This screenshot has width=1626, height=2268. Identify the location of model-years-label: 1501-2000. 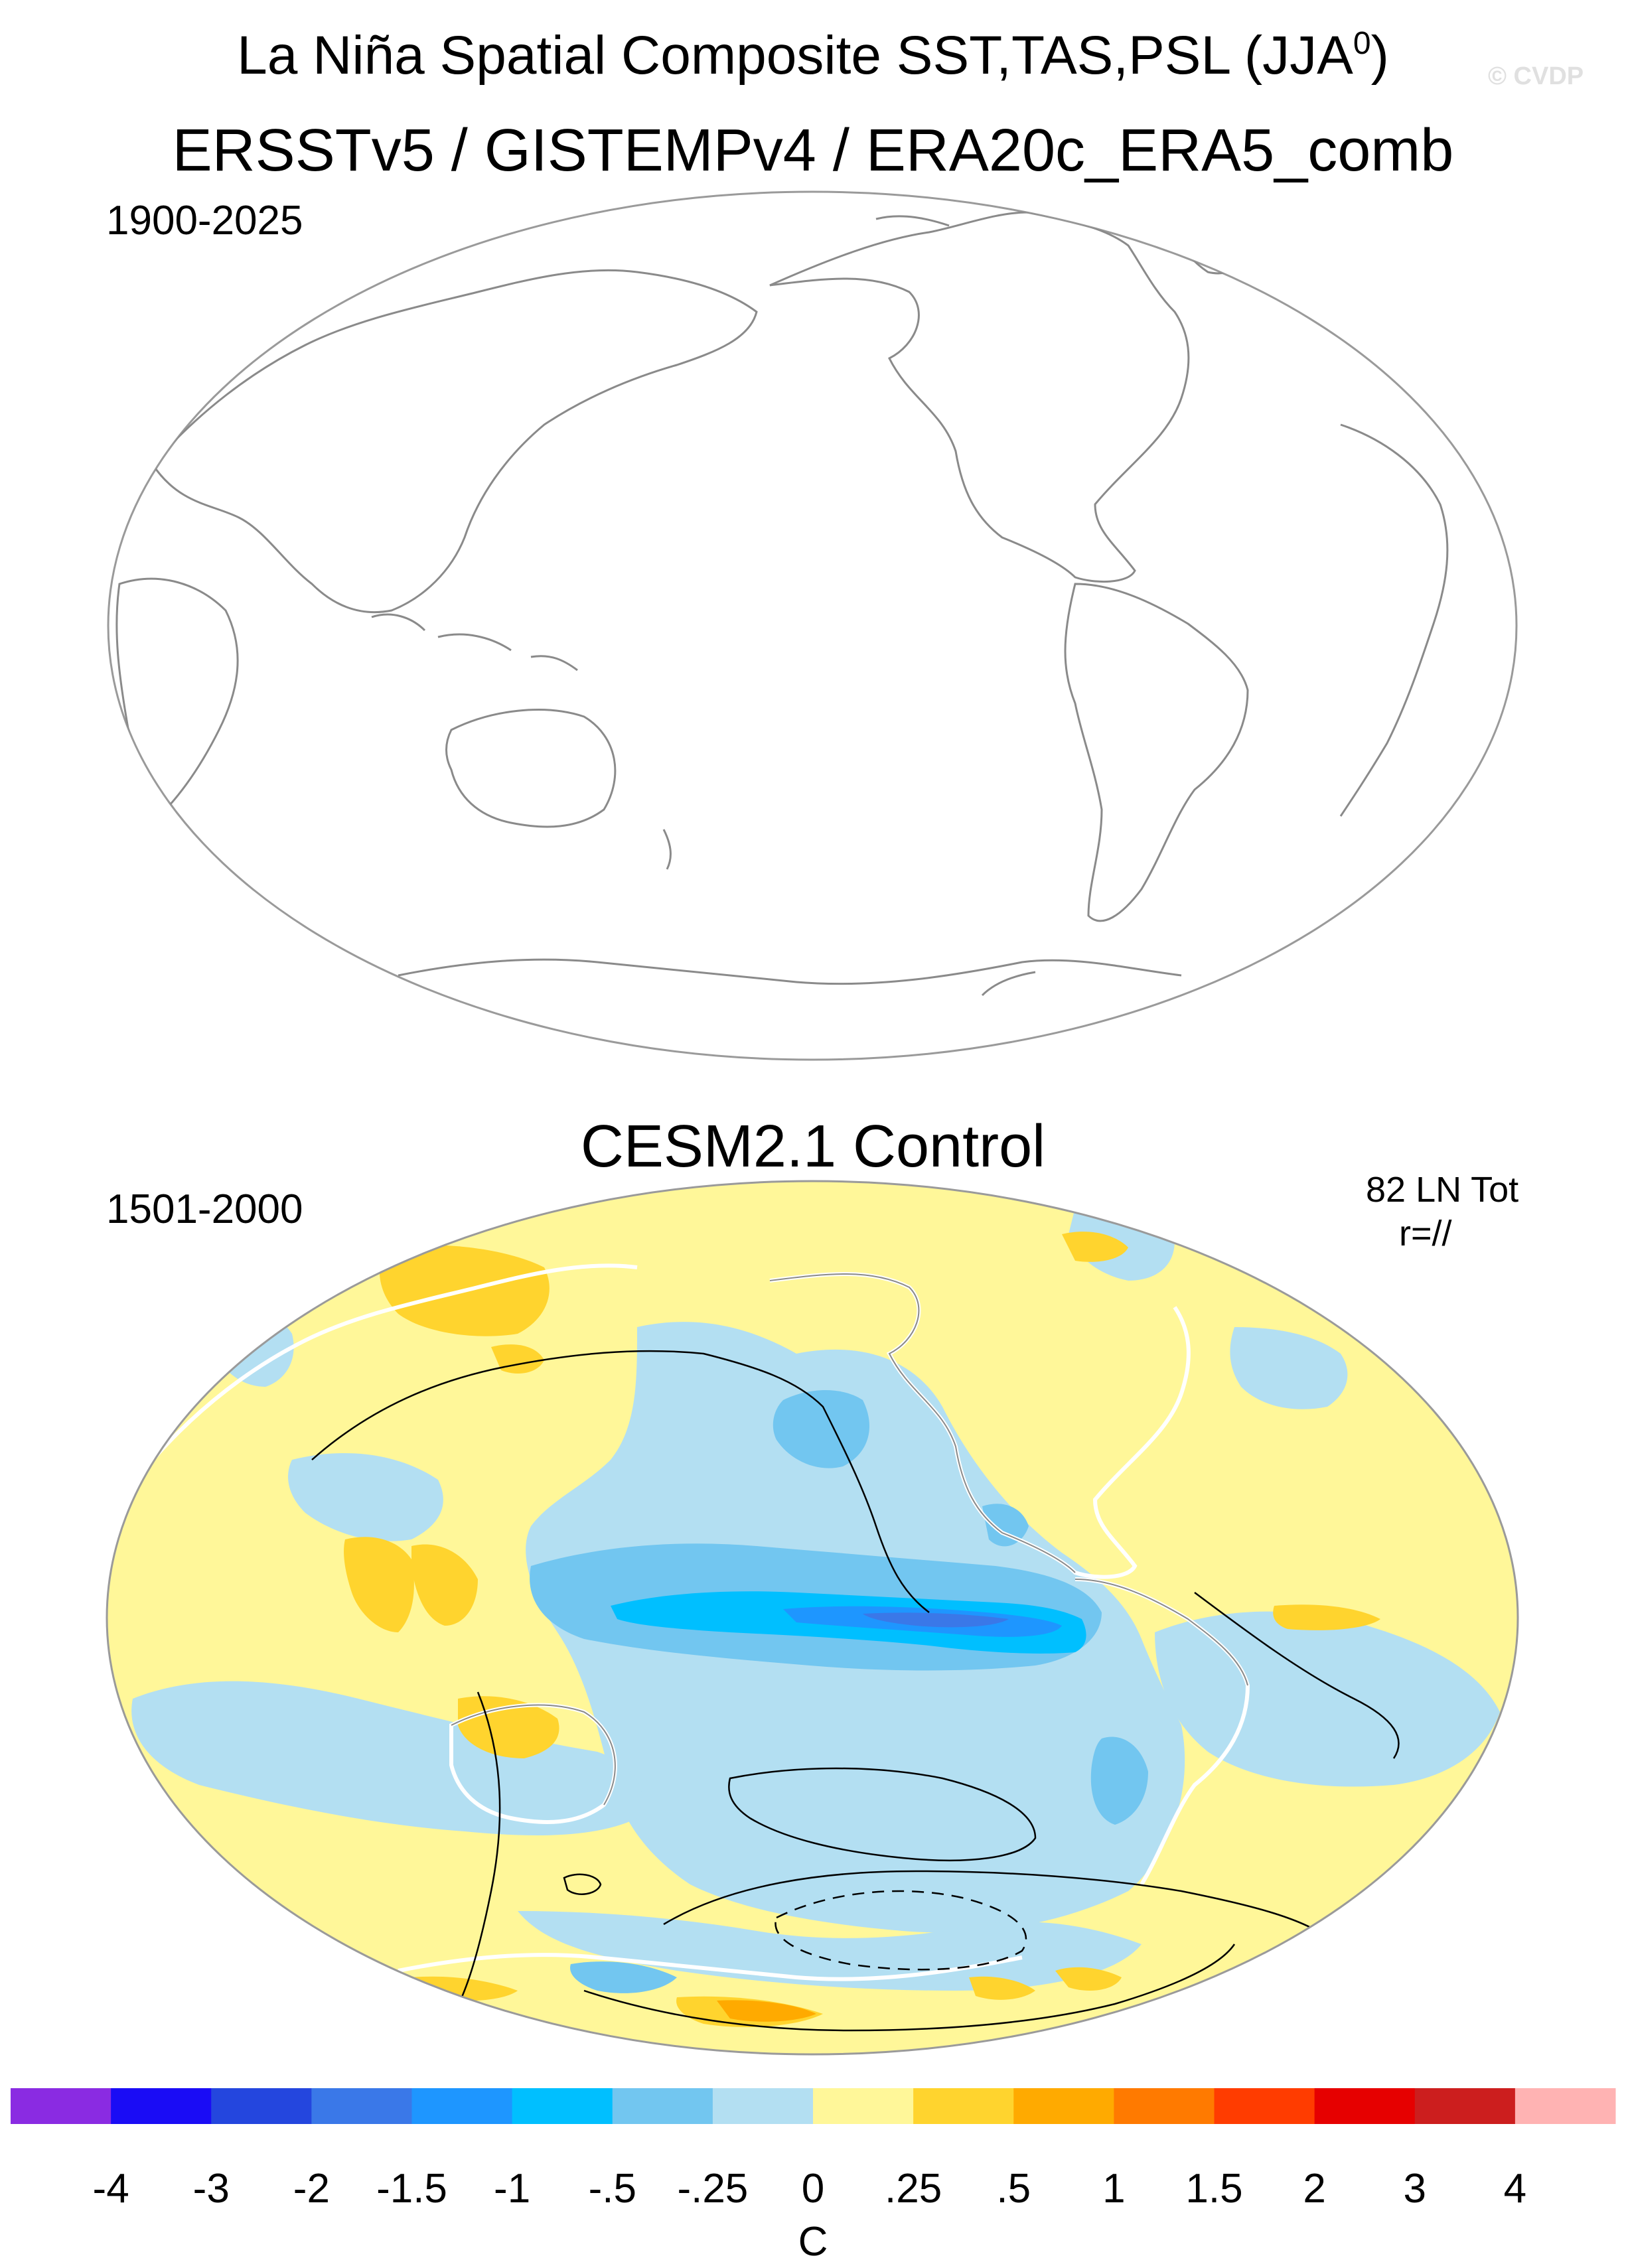
(204, 1209).